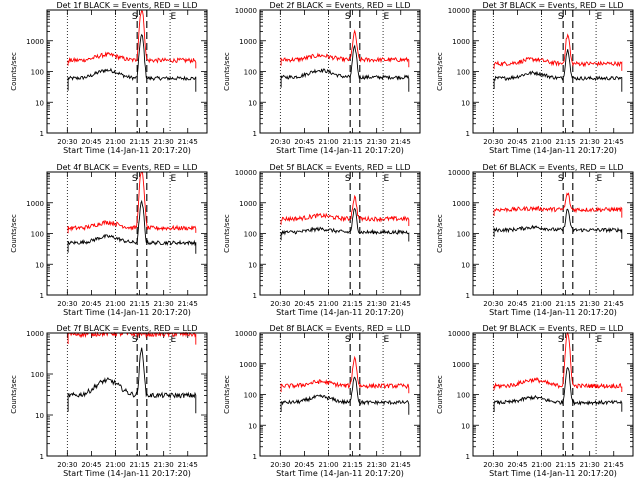  I want to click on panel-title: Det 5f BLACK = Events, RED = LLD, so click(339, 167).